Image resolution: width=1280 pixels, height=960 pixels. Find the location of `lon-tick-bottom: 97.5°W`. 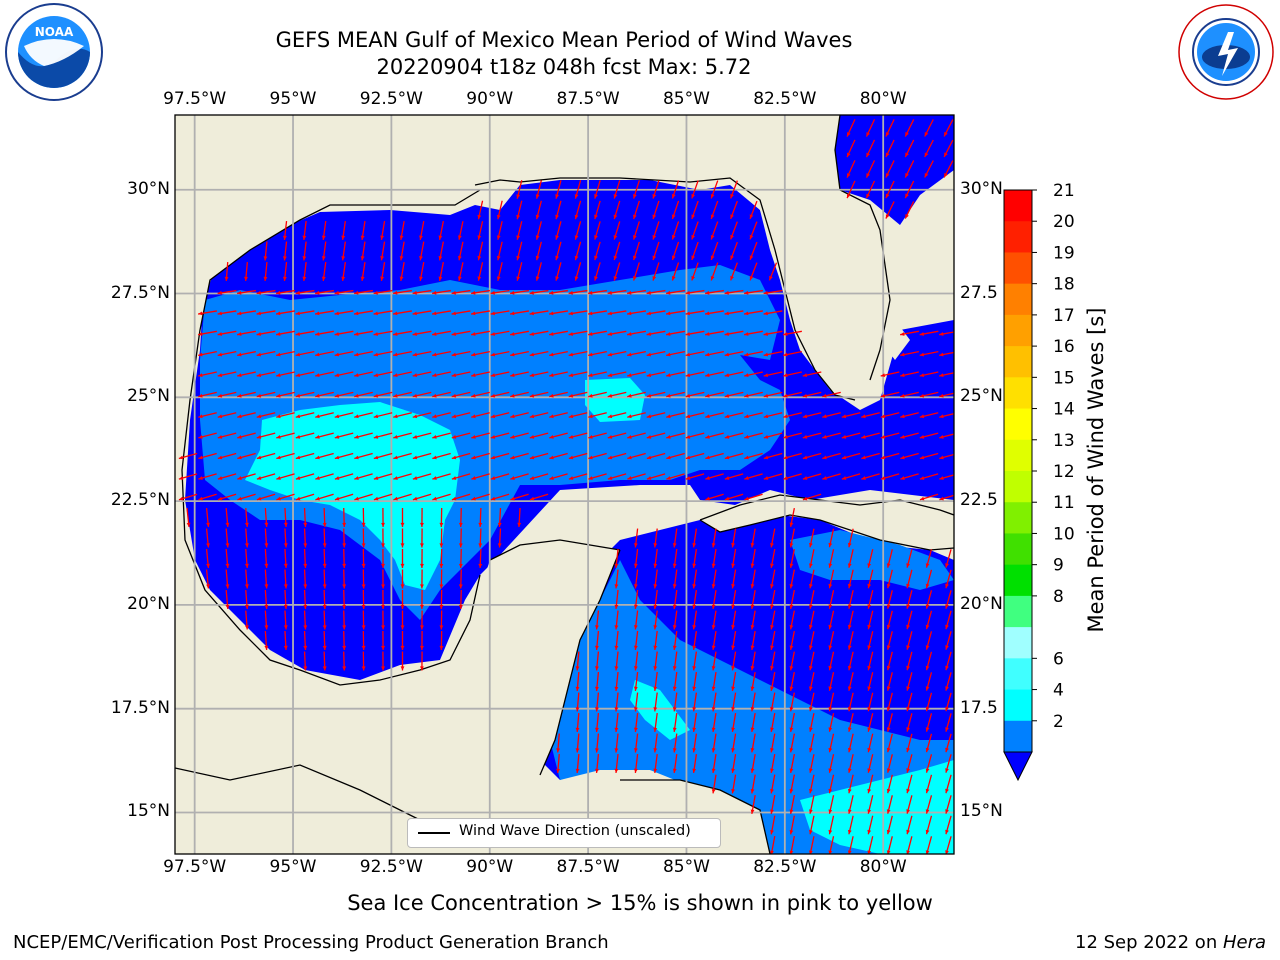

lon-tick-bottom: 97.5°W is located at coordinates (195, 867).